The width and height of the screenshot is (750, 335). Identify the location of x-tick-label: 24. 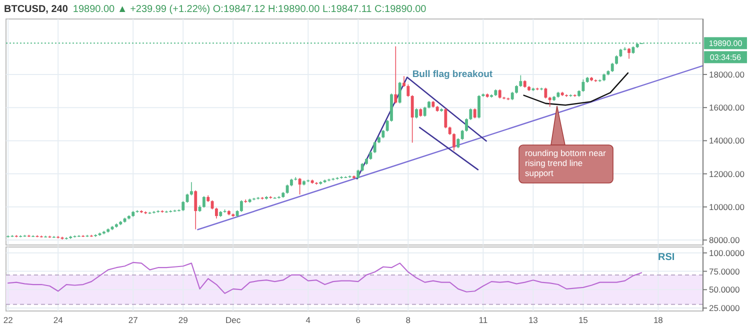
(58, 320).